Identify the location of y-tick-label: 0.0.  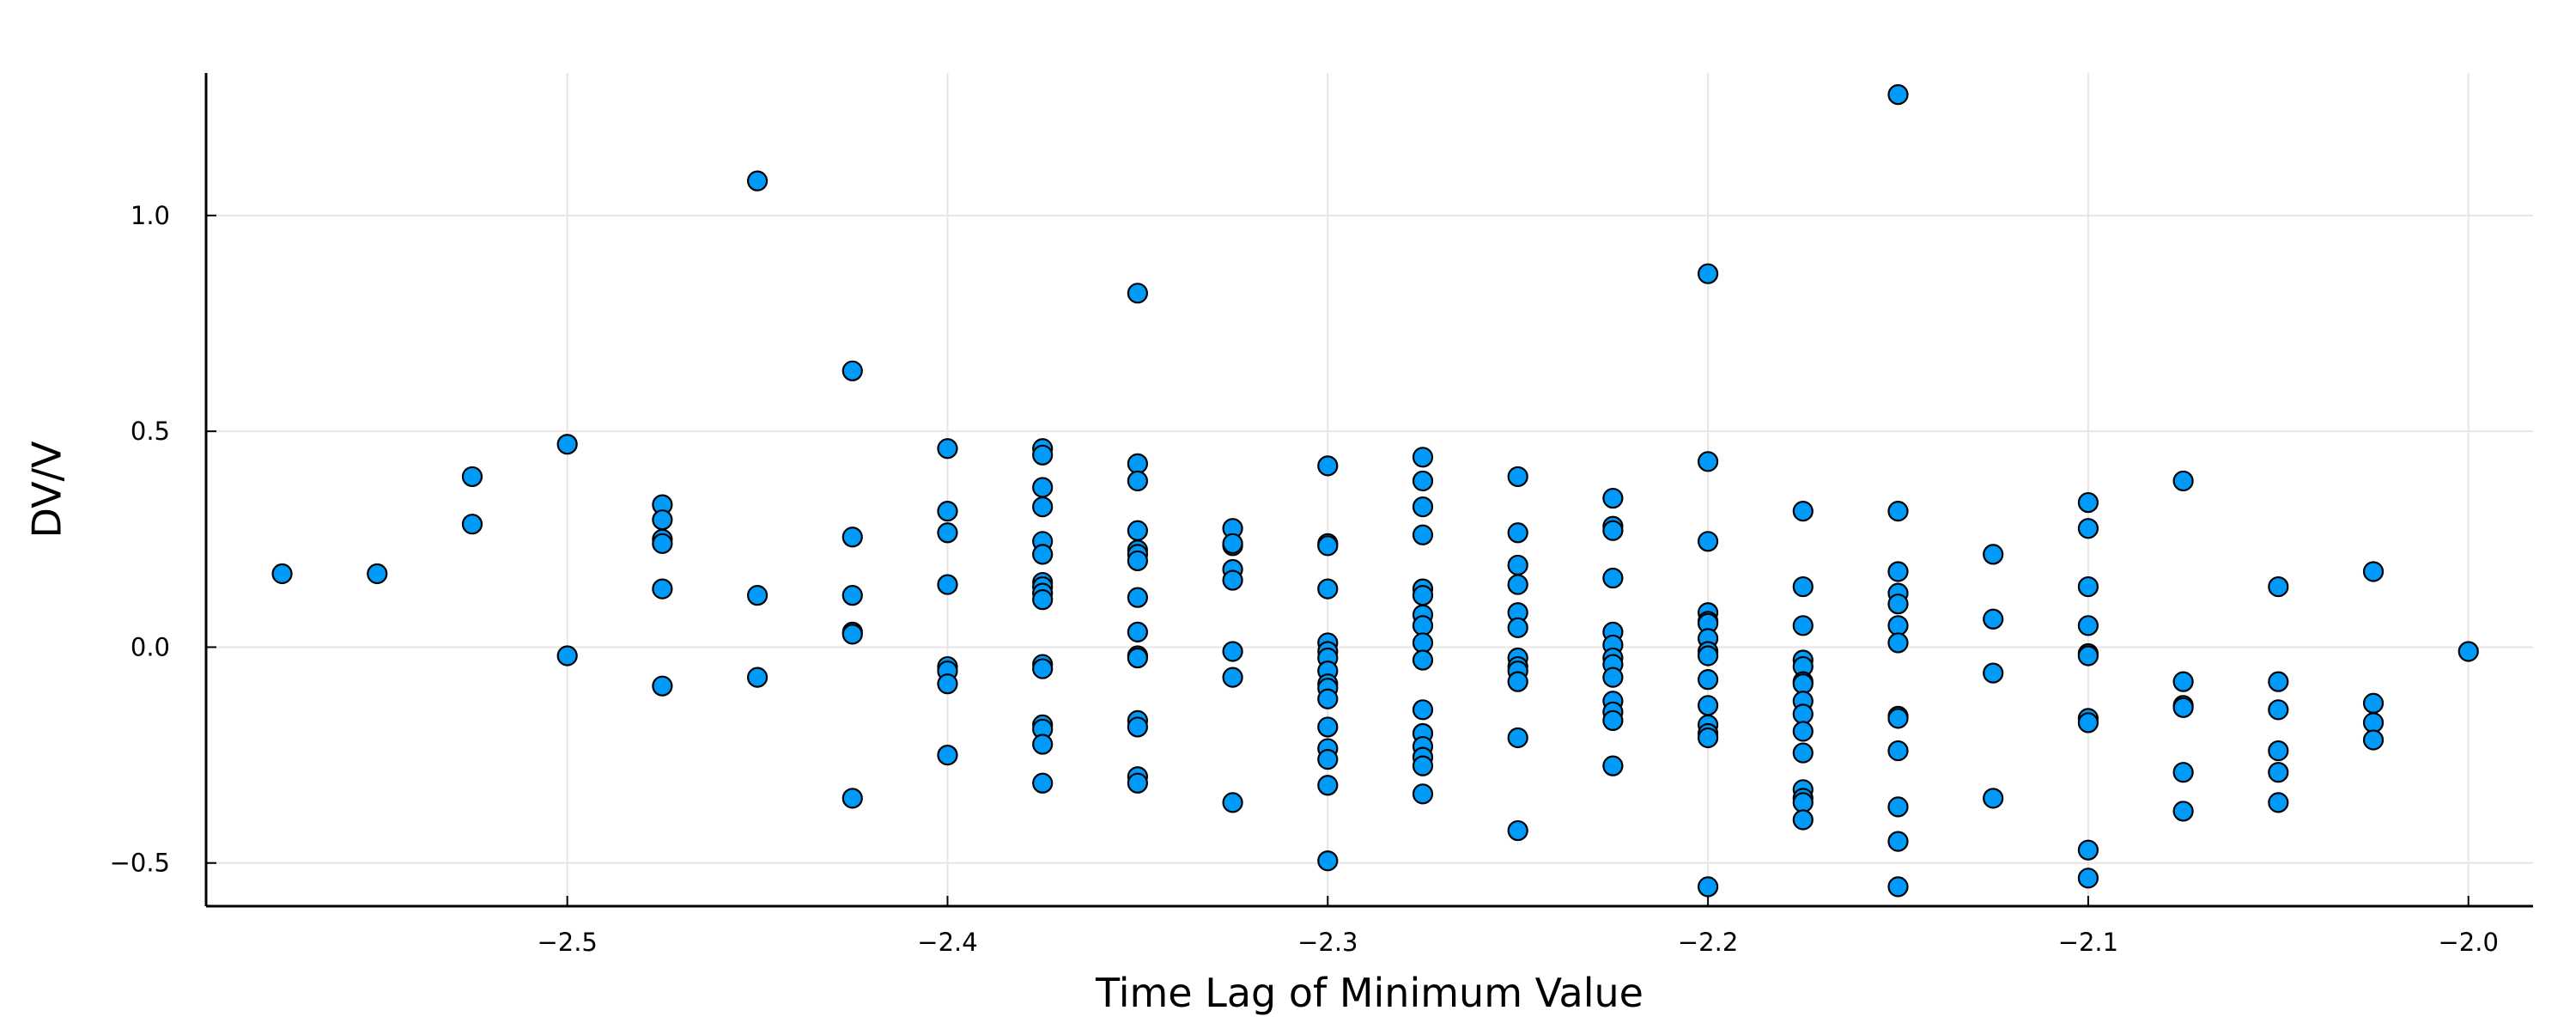
(150, 646).